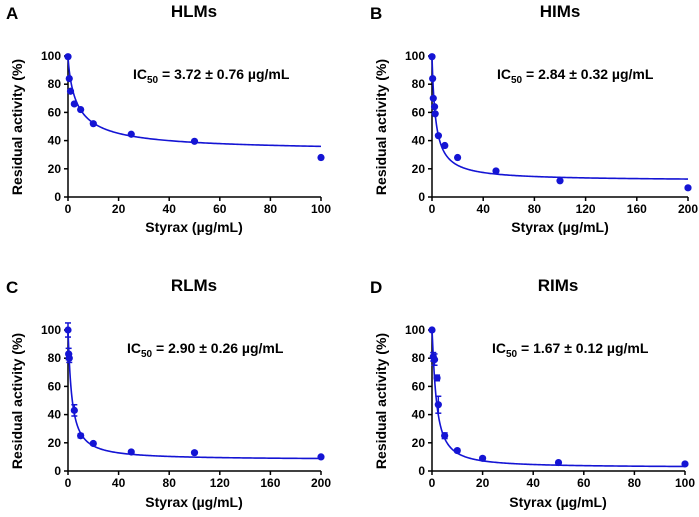 The image size is (699, 517). I want to click on panel-letter: C, so click(12, 287).